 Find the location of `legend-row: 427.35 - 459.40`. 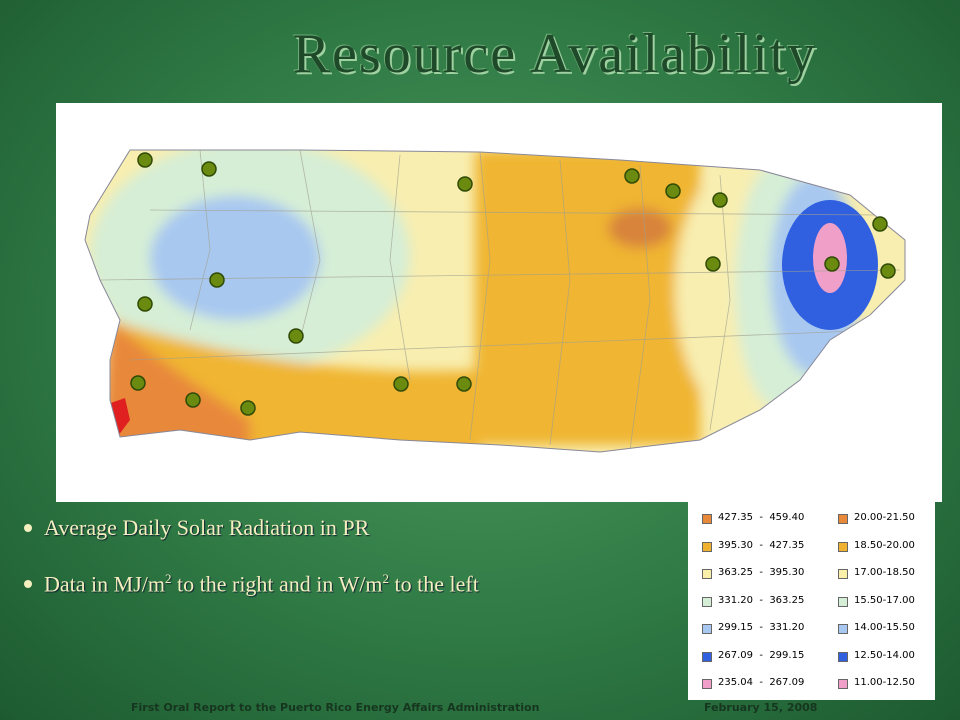

legend-row: 427.35 - 459.40 is located at coordinates (753, 526).